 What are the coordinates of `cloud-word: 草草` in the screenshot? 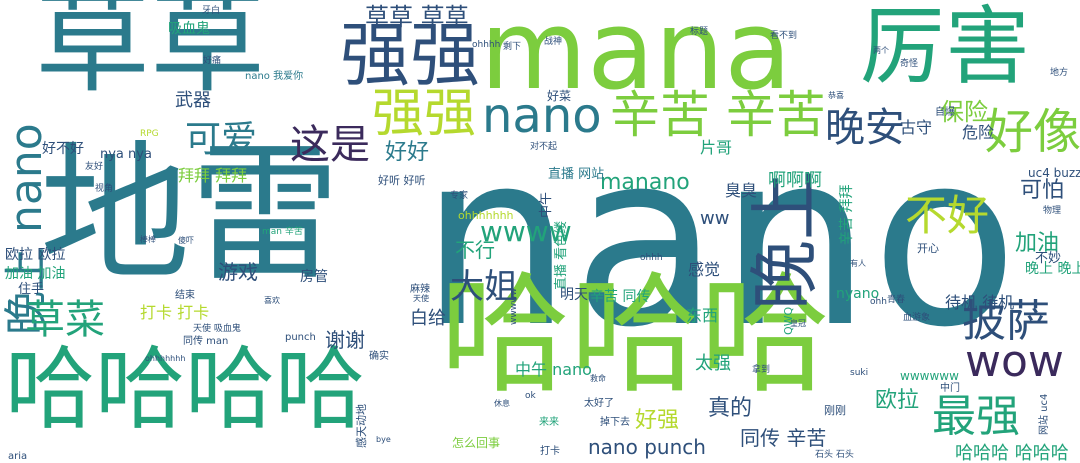 It's located at (150, 54).